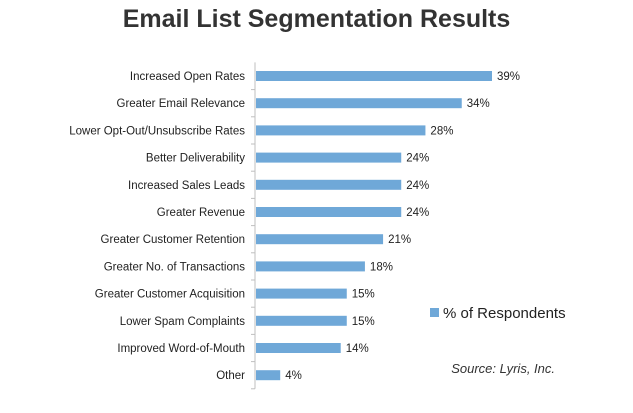 The height and width of the screenshot is (413, 633). Describe the element at coordinates (253, 226) in the screenshot. I see `chart-axis` at that location.